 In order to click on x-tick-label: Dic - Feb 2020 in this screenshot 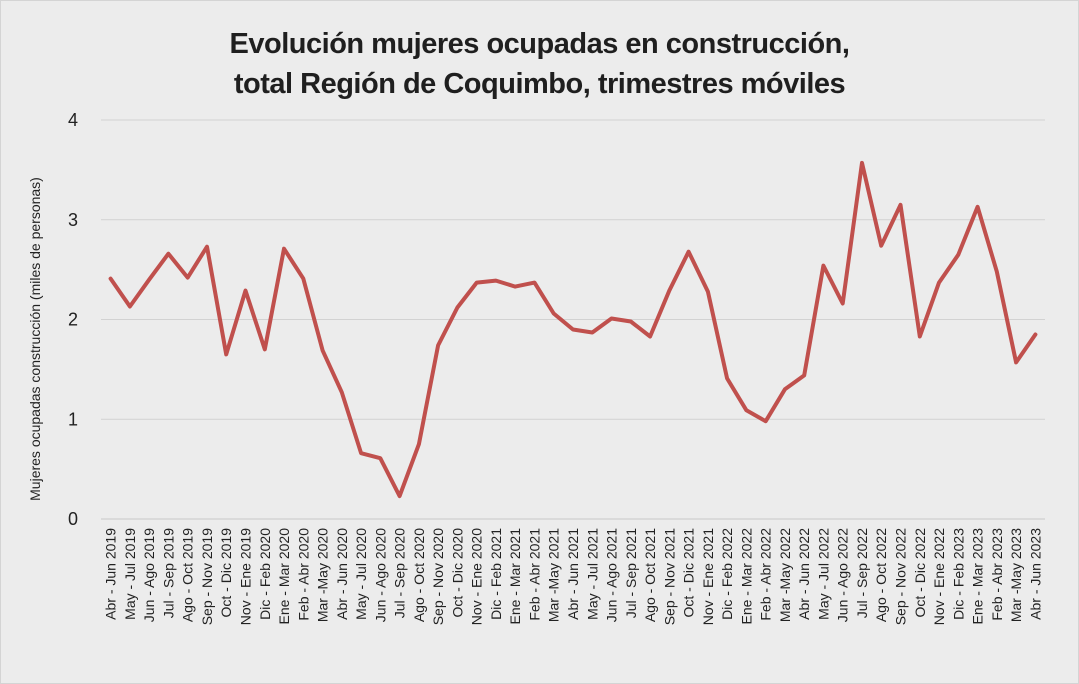, I will do `click(265, 574)`.